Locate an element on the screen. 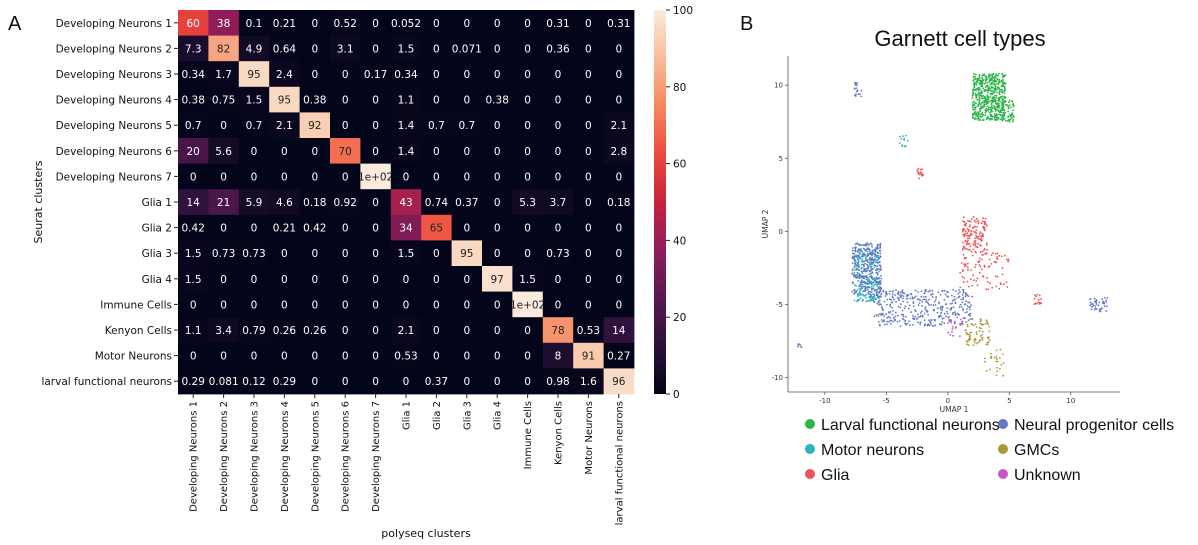  heatmap-cell-label: 1e+02 is located at coordinates (375, 177).